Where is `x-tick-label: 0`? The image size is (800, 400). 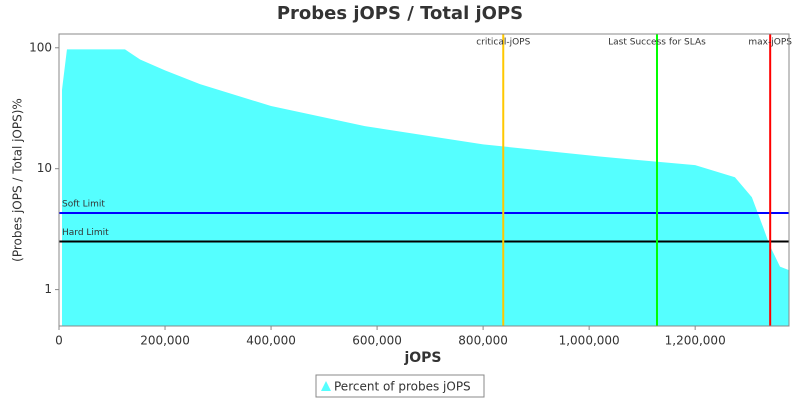 x-tick-label: 0 is located at coordinates (59, 341).